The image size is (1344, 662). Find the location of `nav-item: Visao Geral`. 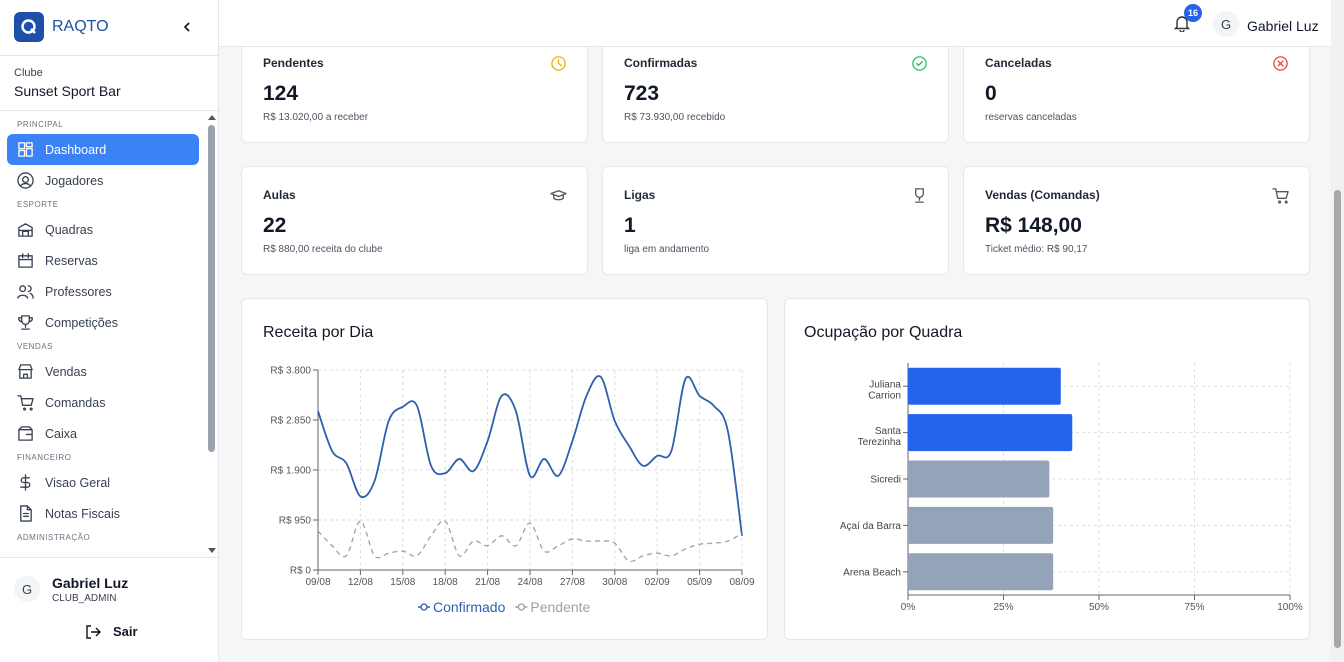

nav-item: Visao Geral is located at coordinates (103, 482).